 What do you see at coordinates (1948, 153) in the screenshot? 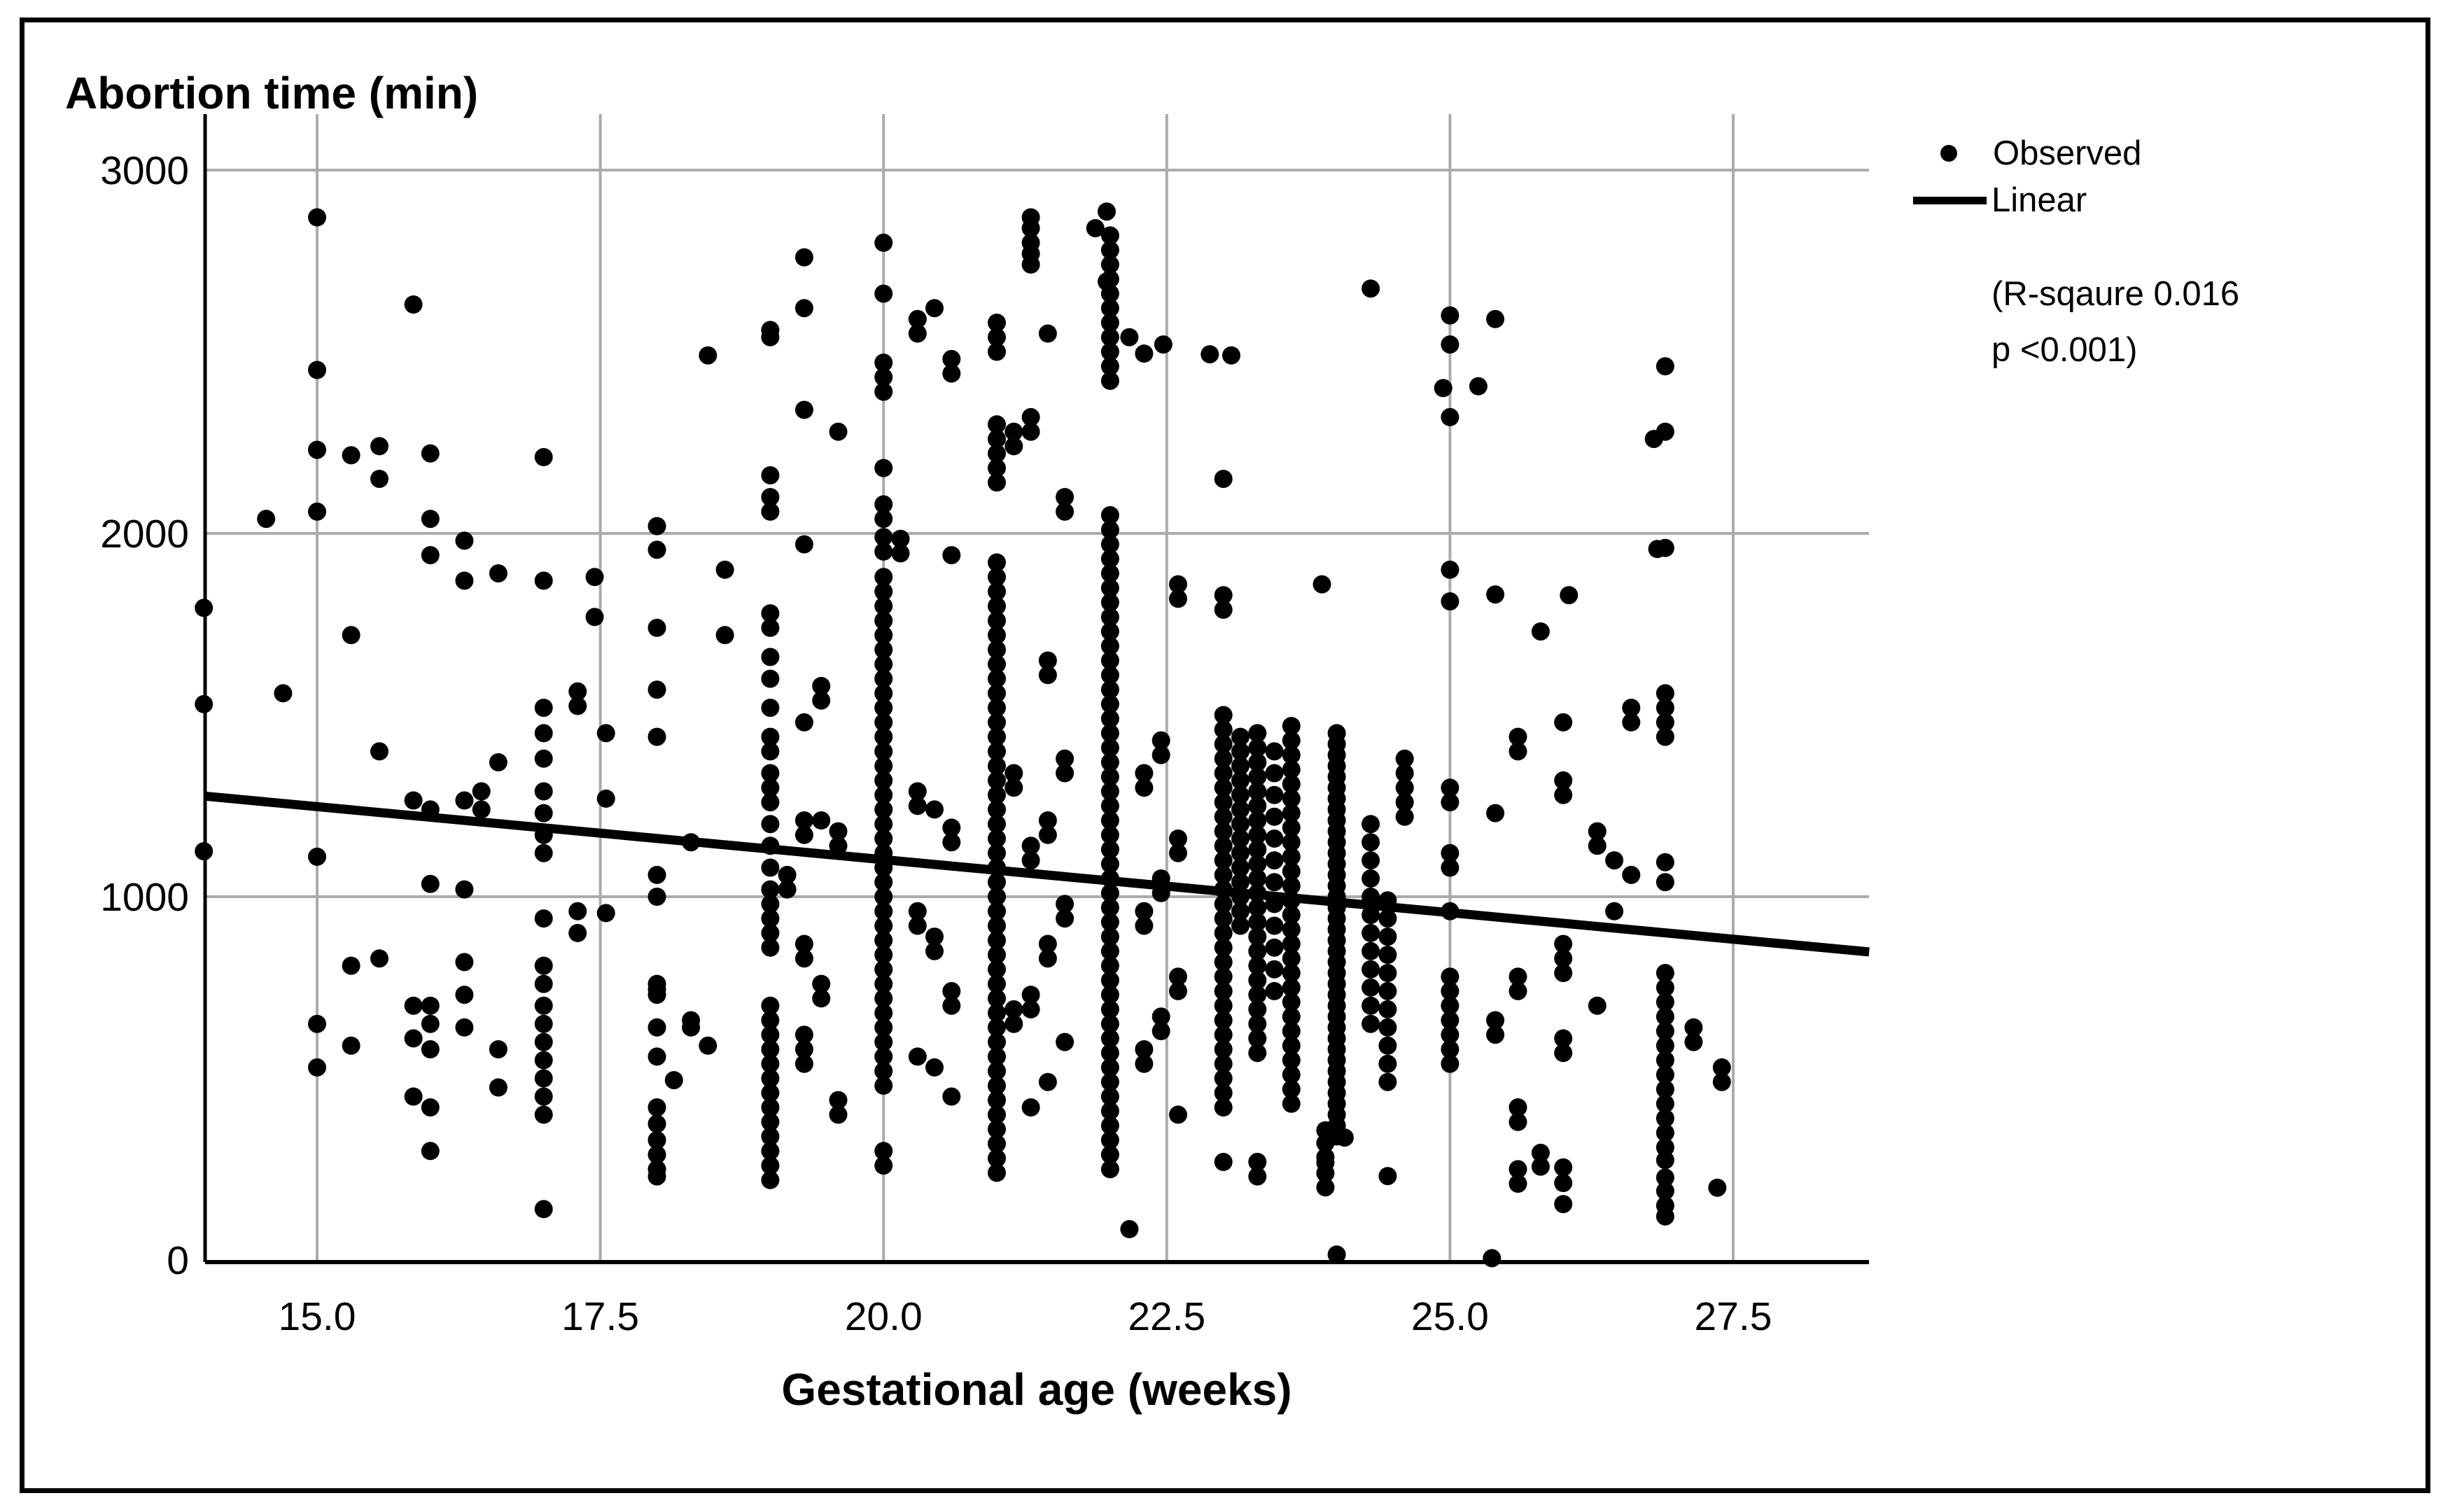
I see `legend-observed-marker-icon` at bounding box center [1948, 153].